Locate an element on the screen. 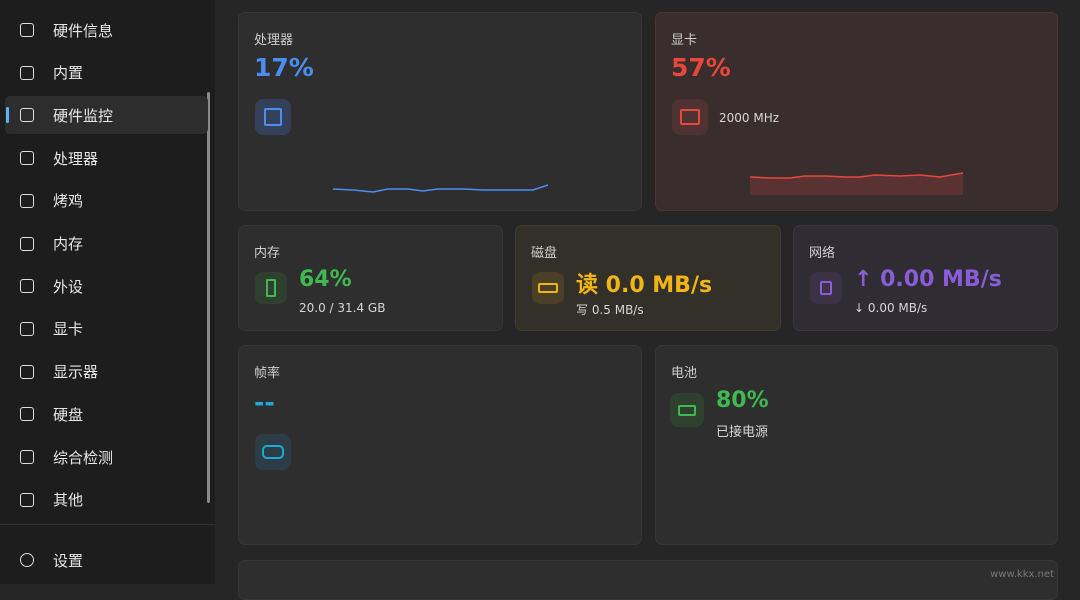 Image resolution: width=1080 pixels, height=600 pixels. nav-item: 烤鸡 is located at coordinates (106, 201).